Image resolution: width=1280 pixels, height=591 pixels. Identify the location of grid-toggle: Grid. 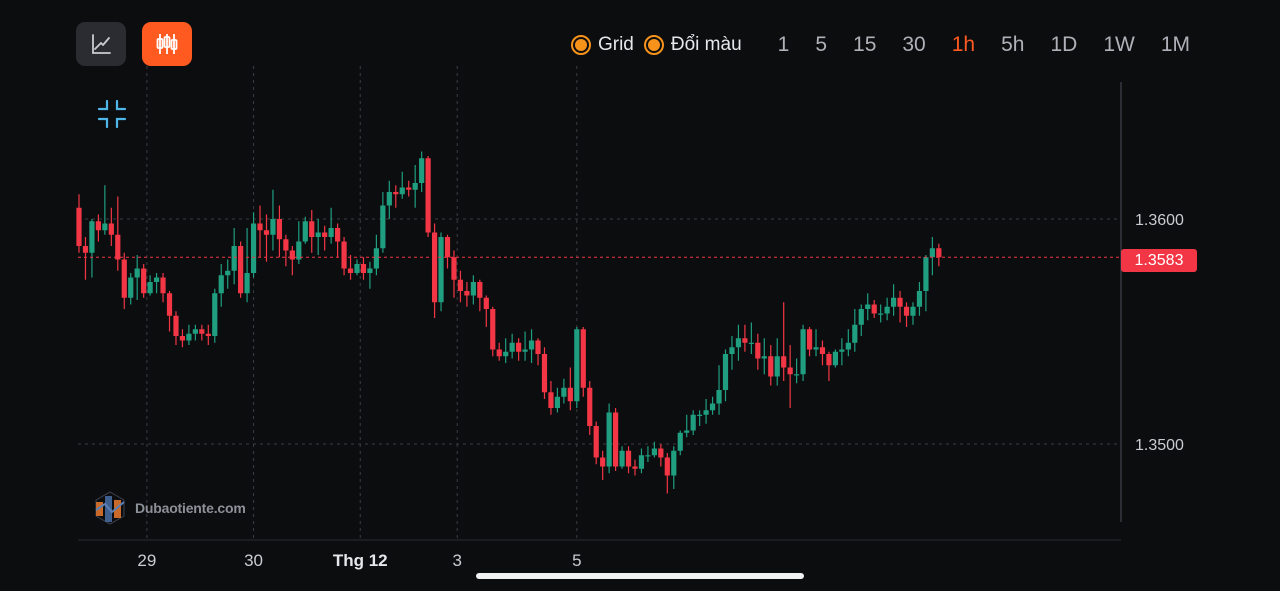
(602, 45).